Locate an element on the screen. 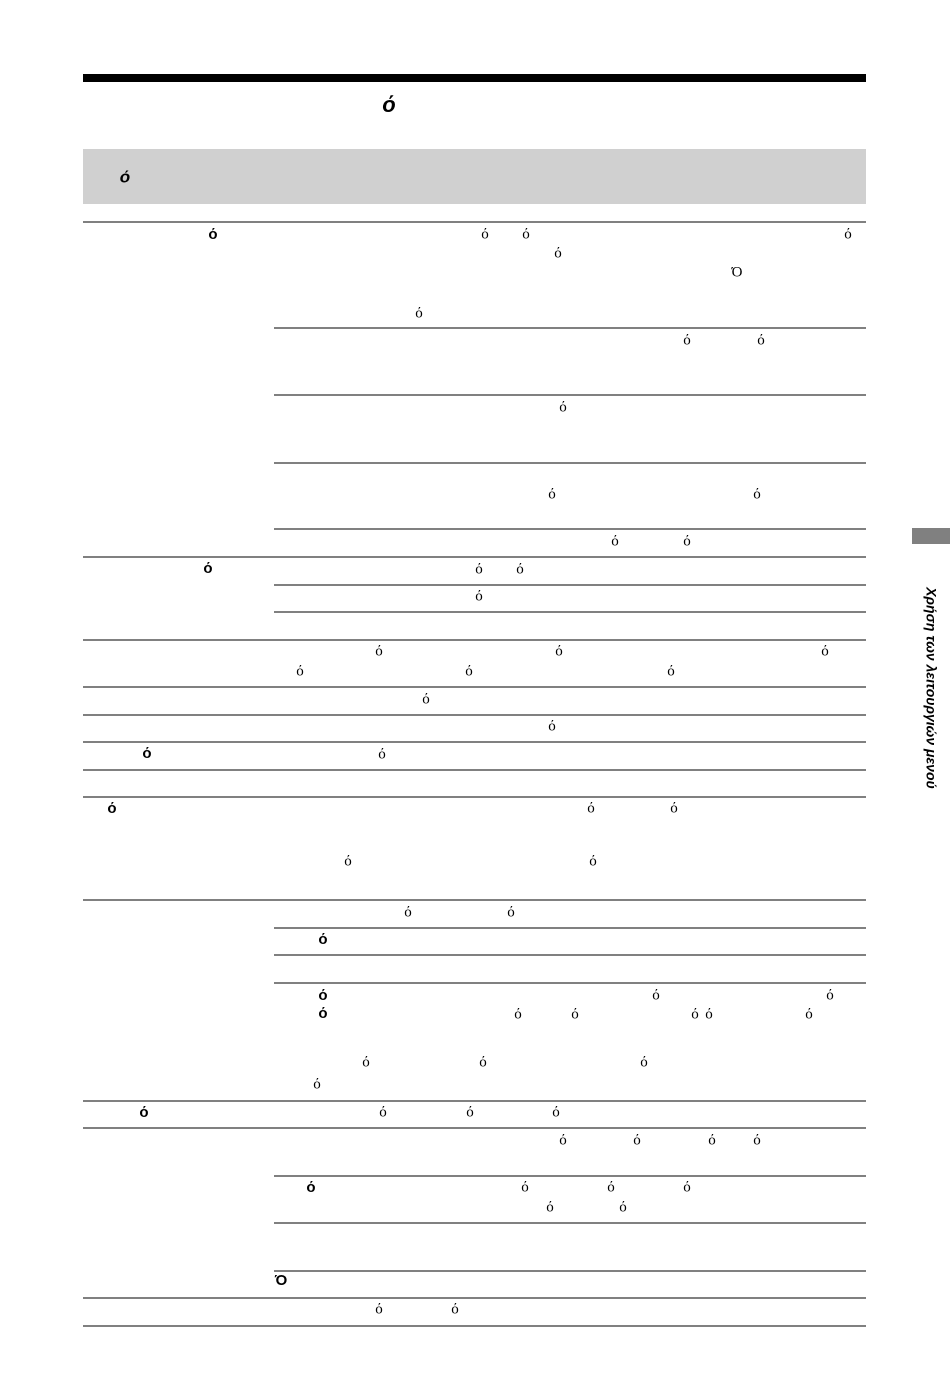  top-rule is located at coordinates (474, 78).